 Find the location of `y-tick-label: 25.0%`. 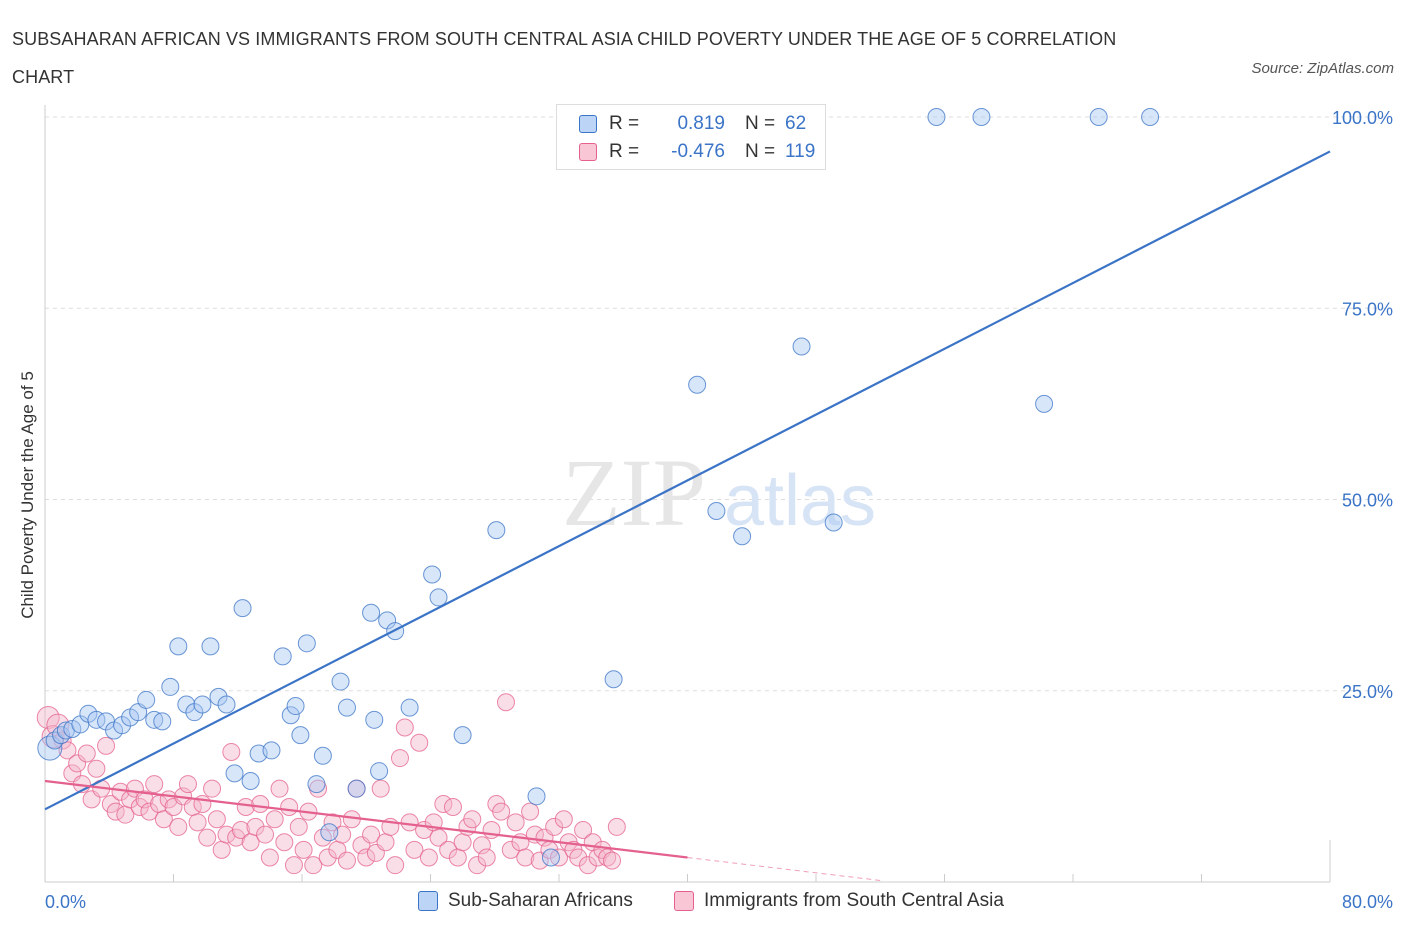

y-tick-label: 25.0% is located at coordinates (1367, 692).